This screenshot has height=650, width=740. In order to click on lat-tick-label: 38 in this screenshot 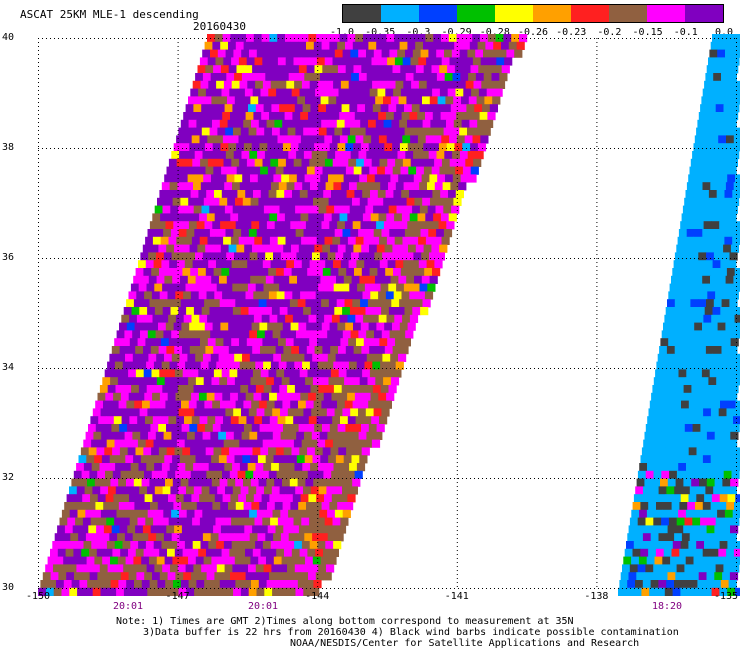, I will do `click(8, 147)`.